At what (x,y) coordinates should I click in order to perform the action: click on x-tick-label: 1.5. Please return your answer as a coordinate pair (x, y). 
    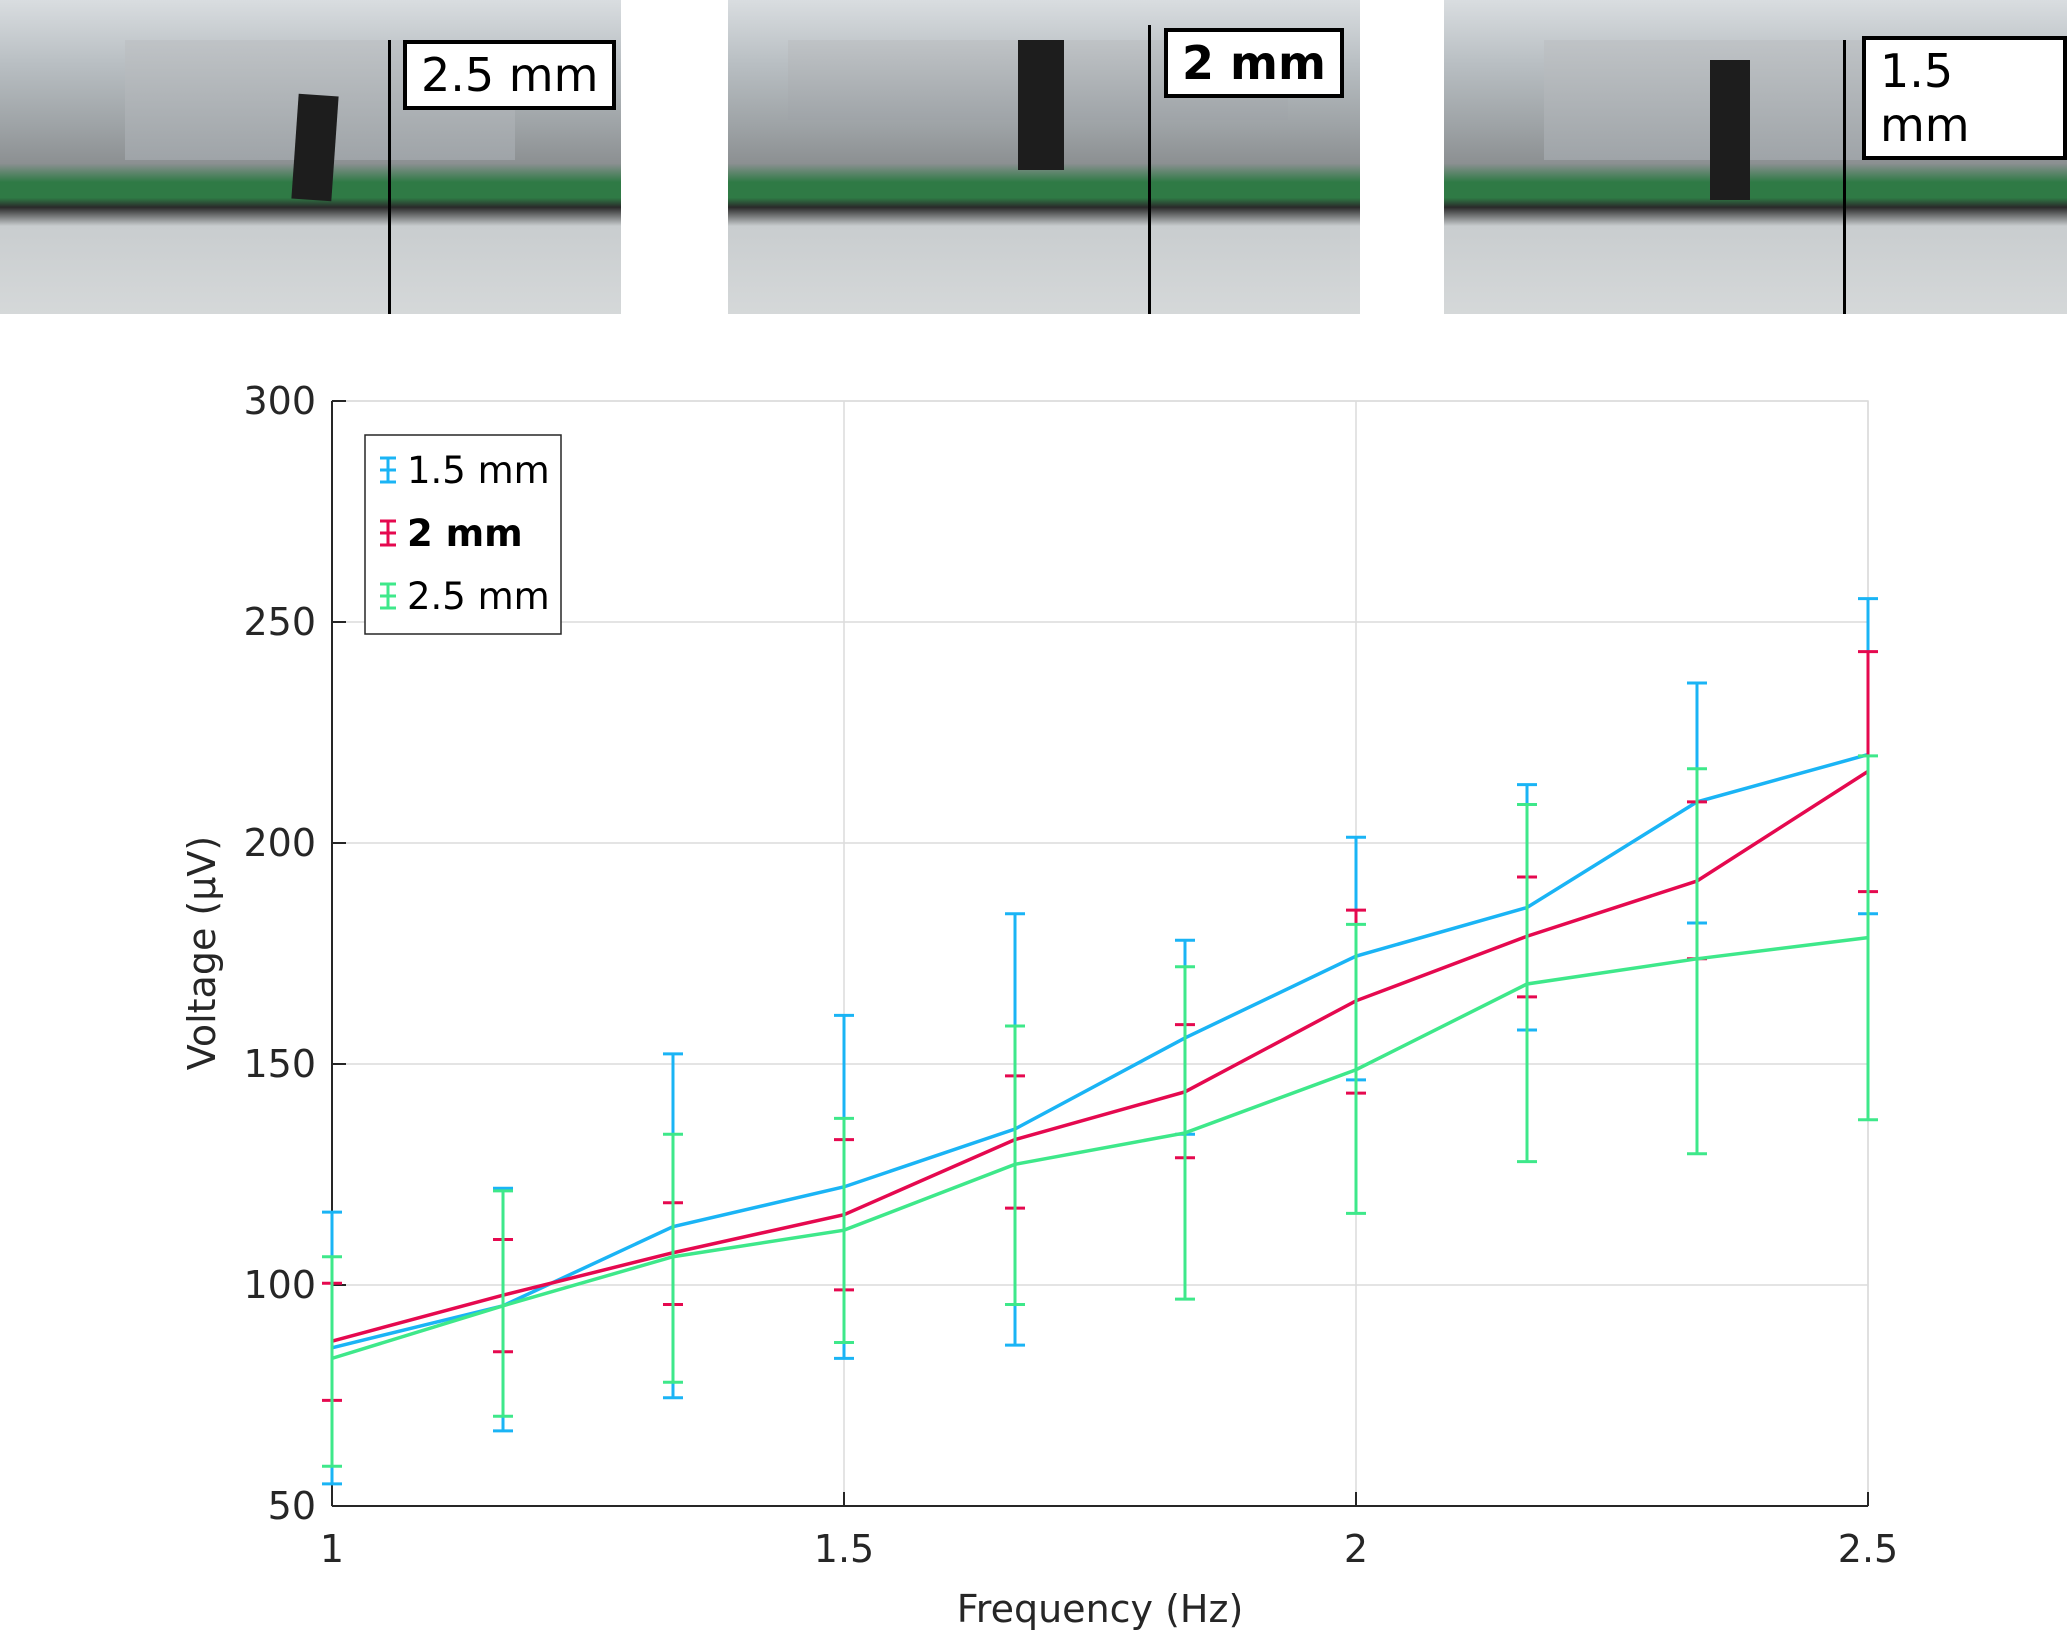
    Looking at the image, I should click on (844, 1549).